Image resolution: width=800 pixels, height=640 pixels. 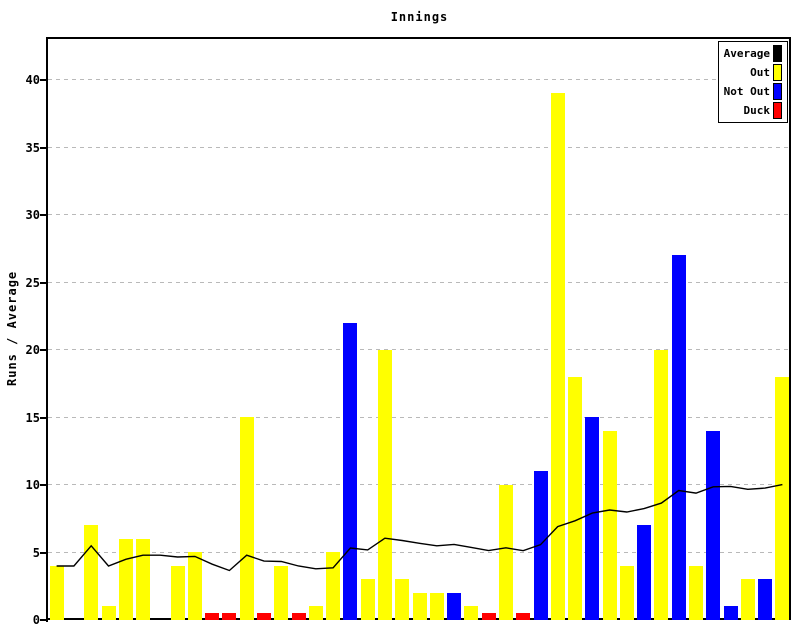 I want to click on y-axis, so click(x=47, y=329).